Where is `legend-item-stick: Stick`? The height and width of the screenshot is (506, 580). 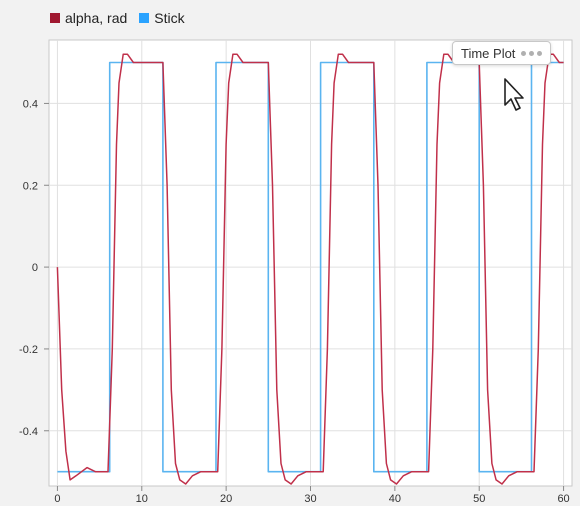
legend-item-stick: Stick is located at coordinates (162, 18).